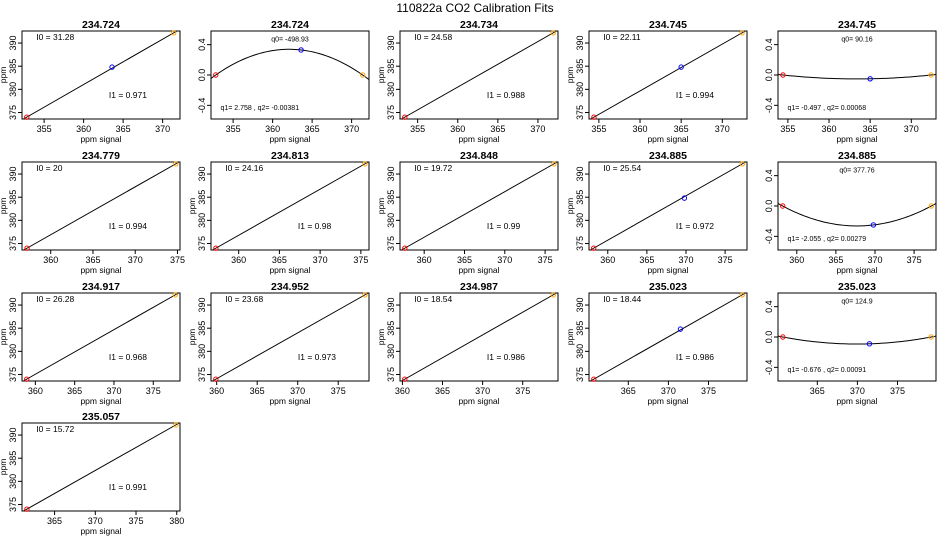 The width and height of the screenshot is (950, 550). What do you see at coordinates (128, 95) in the screenshot?
I see `annotation-i1: I1 = 0.971` at bounding box center [128, 95].